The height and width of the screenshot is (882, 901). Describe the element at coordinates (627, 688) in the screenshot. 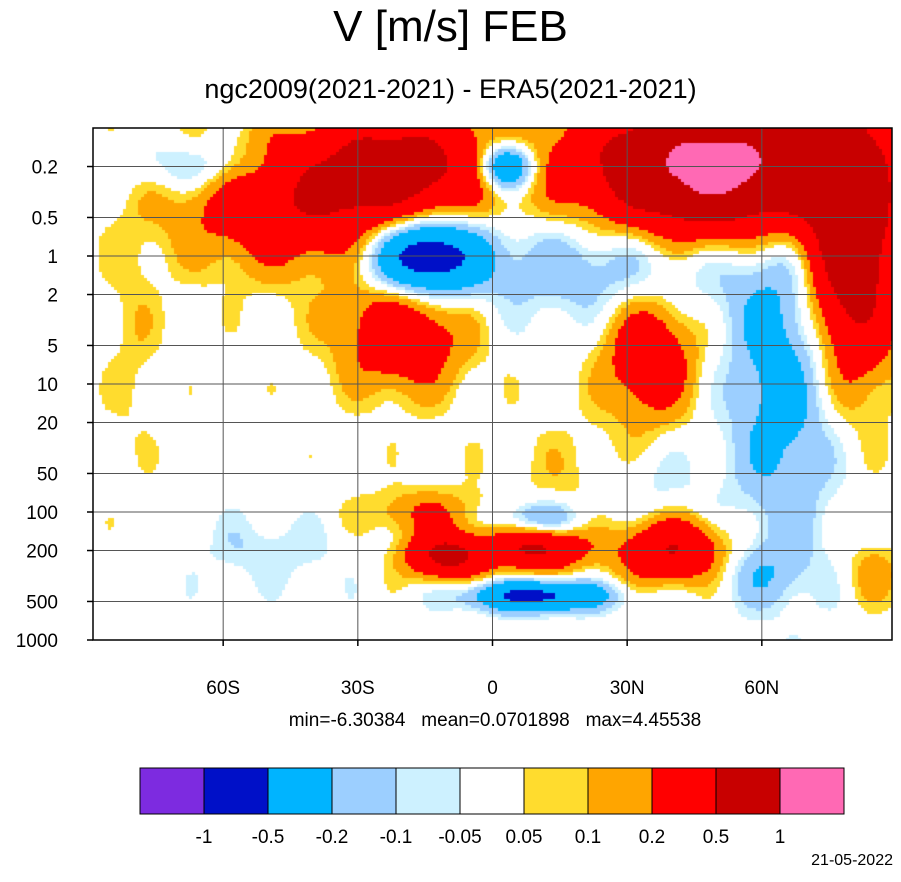

I see `x-tick-label: 30N` at that location.